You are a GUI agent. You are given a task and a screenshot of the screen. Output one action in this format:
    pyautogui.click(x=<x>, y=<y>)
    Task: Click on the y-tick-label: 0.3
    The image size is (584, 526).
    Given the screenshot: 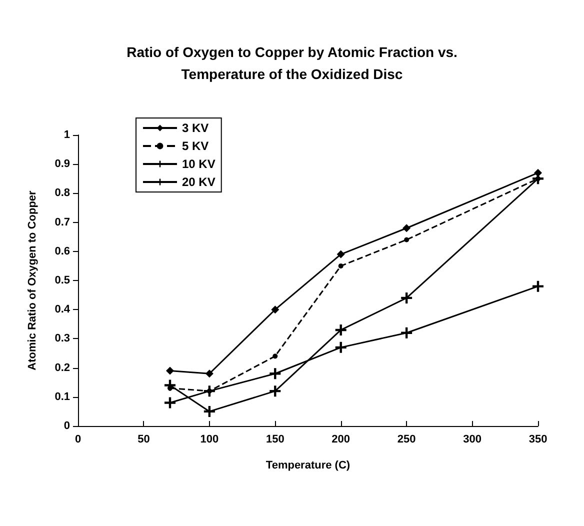 What is the action you would take?
    pyautogui.click(x=62, y=338)
    